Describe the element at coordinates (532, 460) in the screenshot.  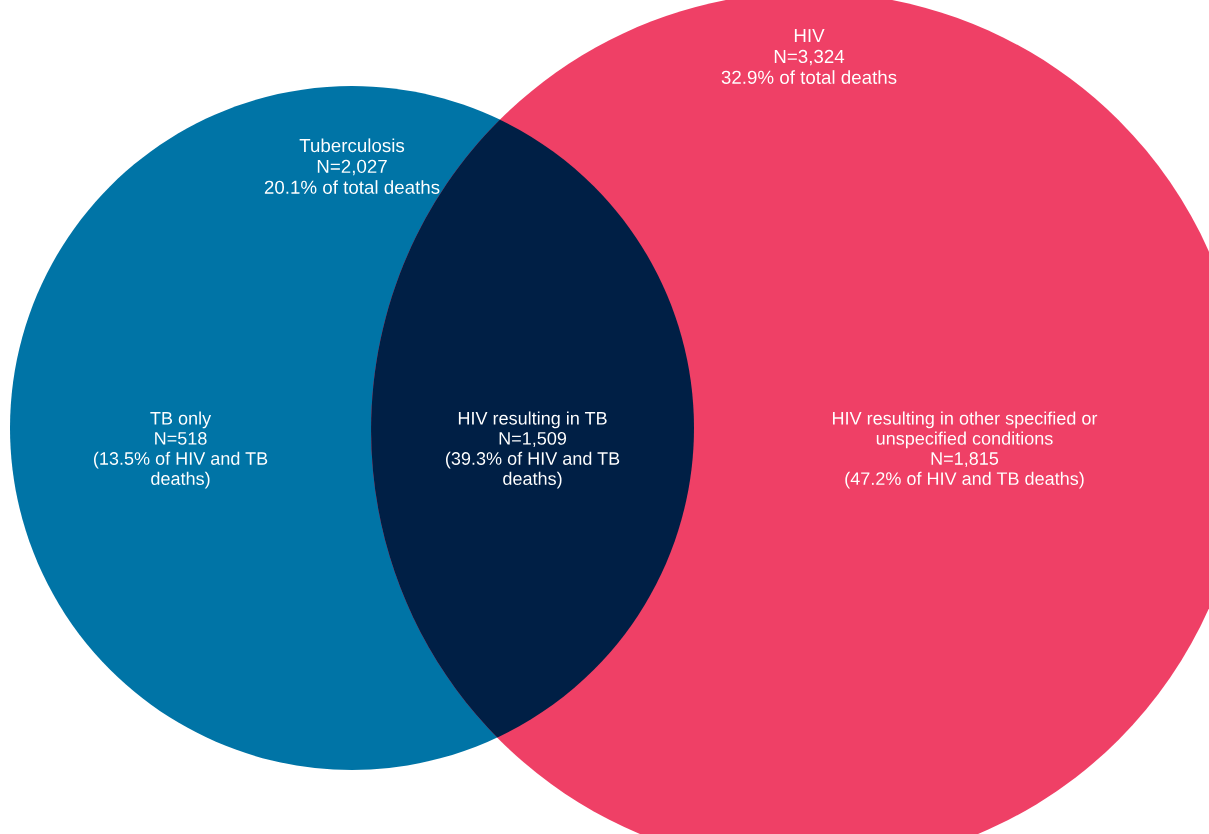
I see `data-label: N=1,509 (39.3% of HIV and TB deaths)` at that location.